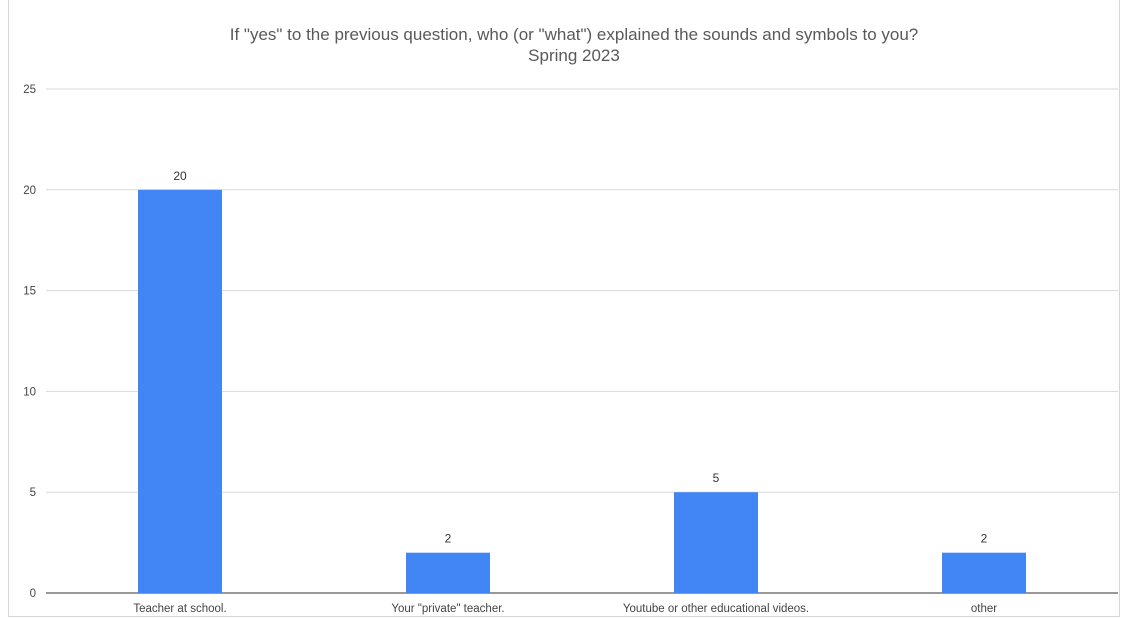 This screenshot has height=619, width=1122. What do you see at coordinates (29, 191) in the screenshot?
I see `y-tick-label: 20` at bounding box center [29, 191].